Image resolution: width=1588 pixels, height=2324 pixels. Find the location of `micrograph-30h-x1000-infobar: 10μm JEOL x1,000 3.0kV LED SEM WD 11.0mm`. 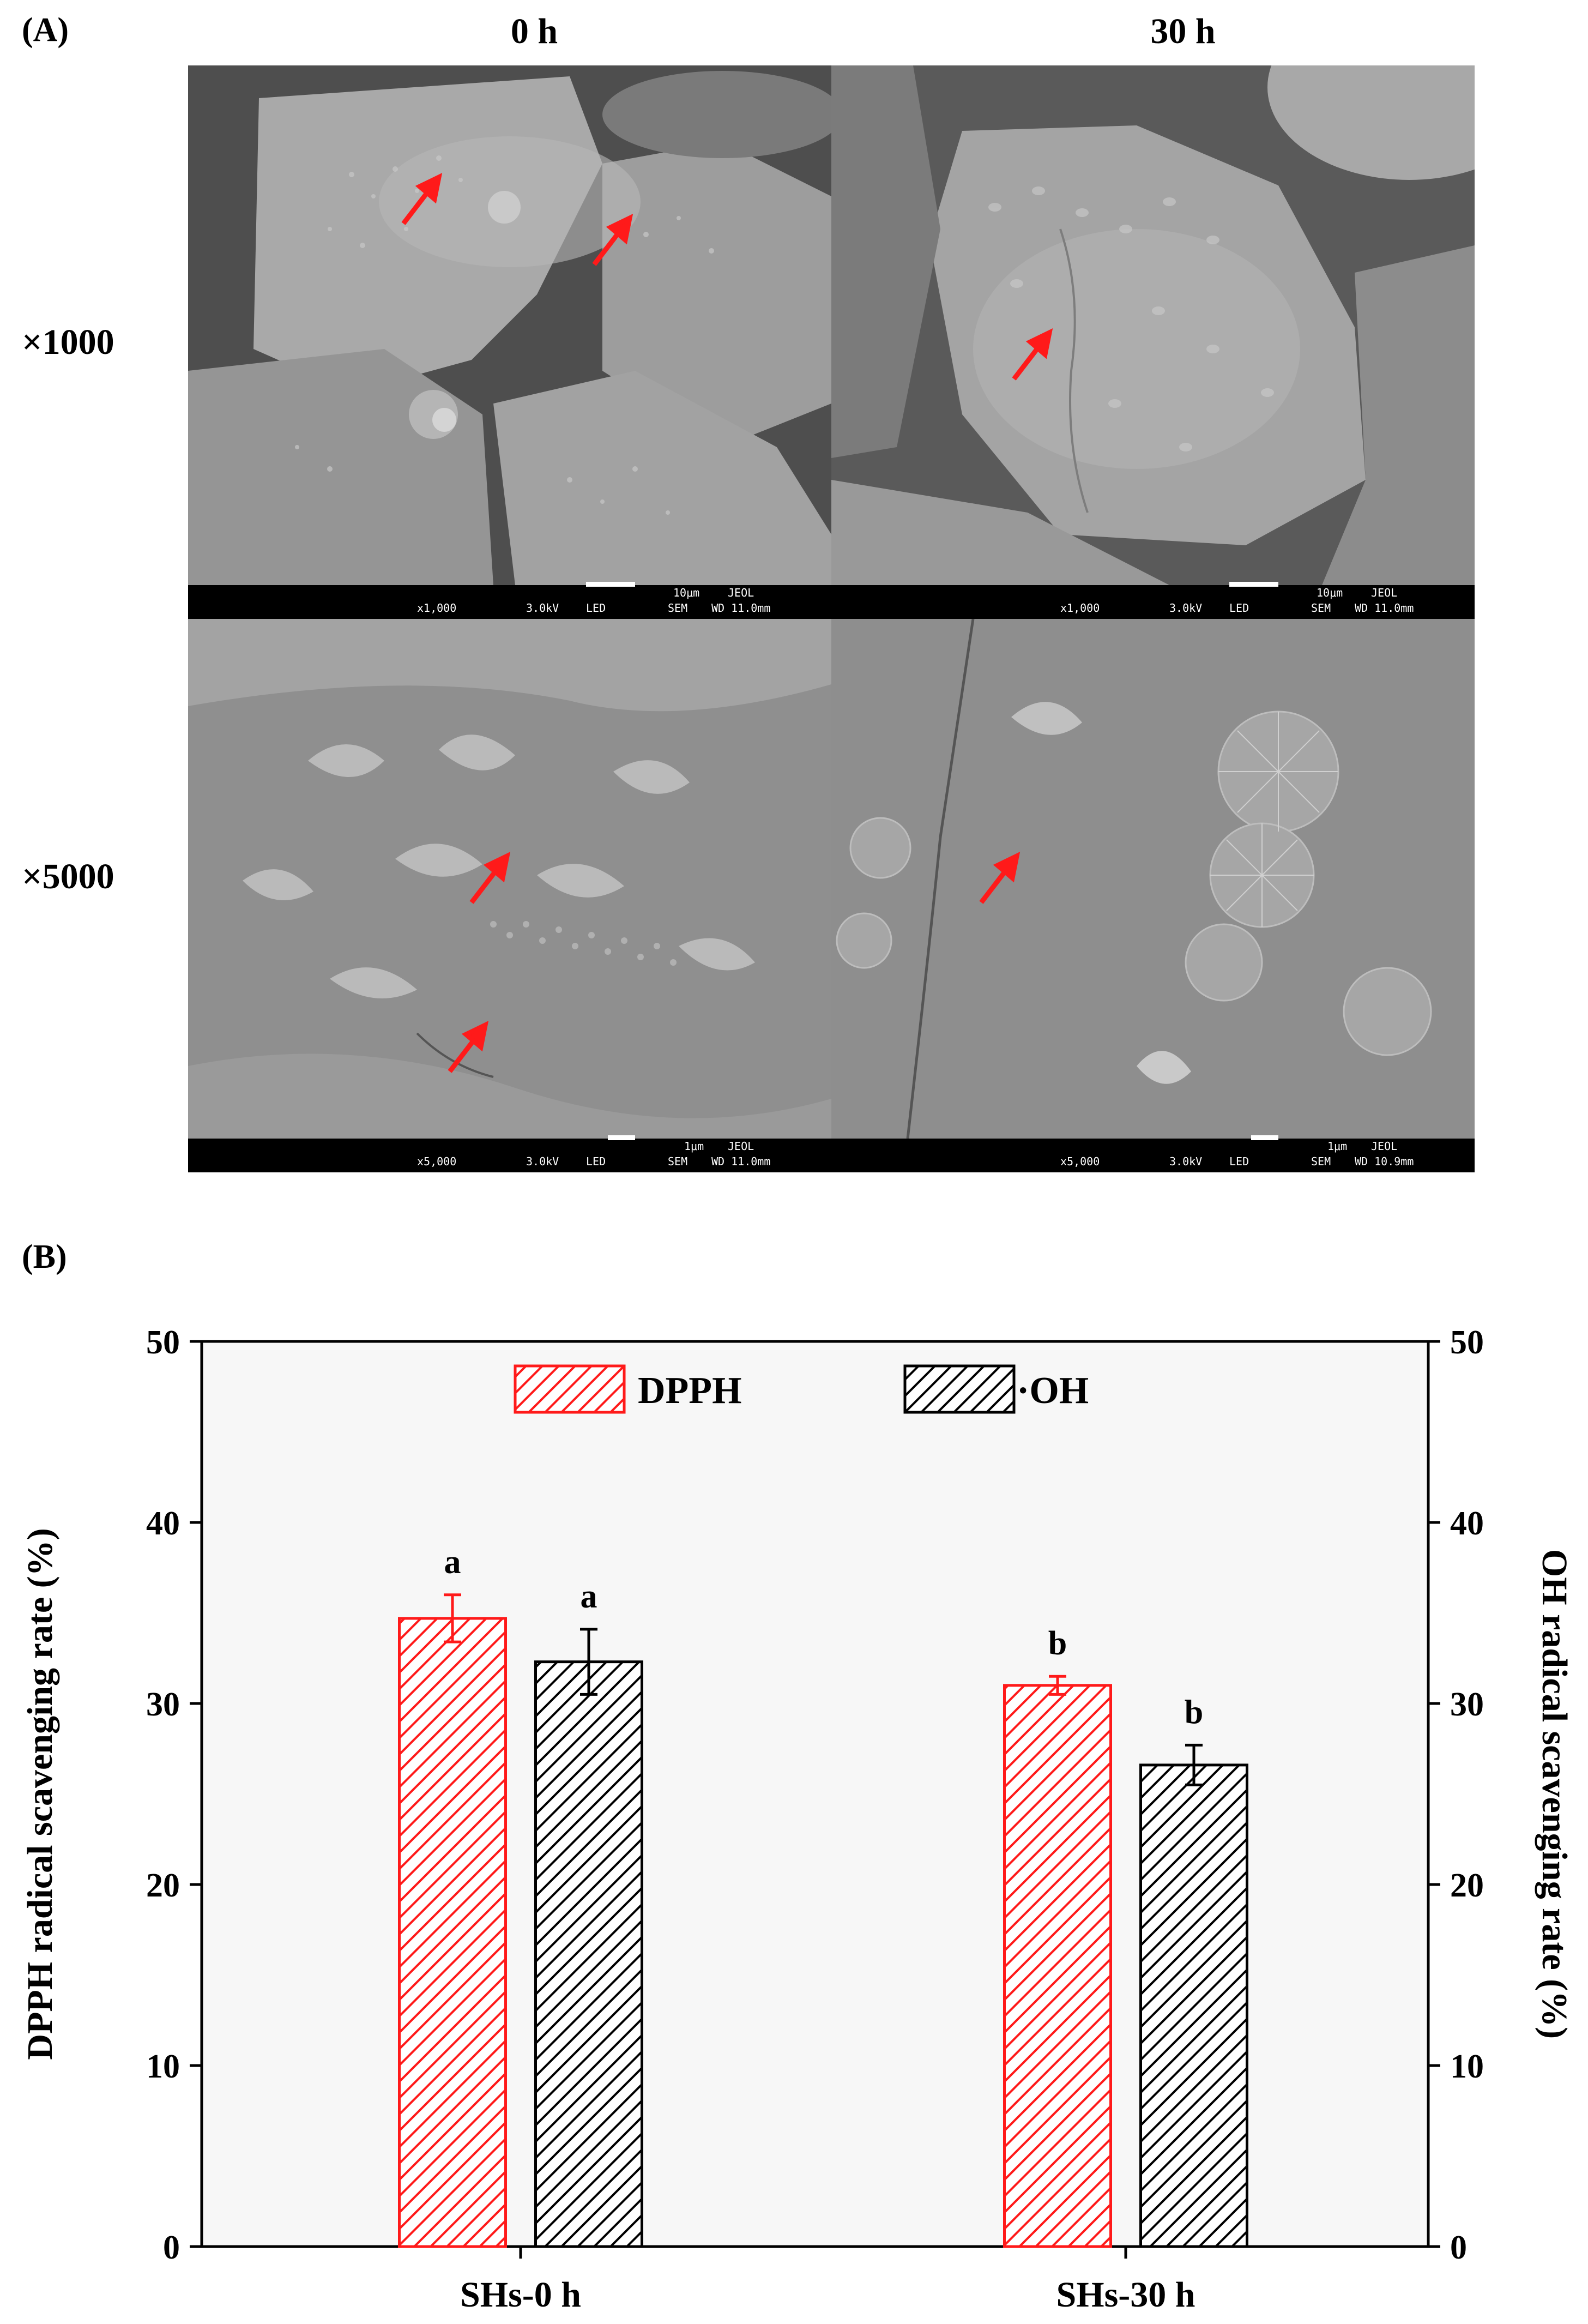

micrograph-30h-x1000-infobar: 10μm JEOL x1,000 3.0kV LED SEM WD 11.0mm is located at coordinates (1153, 600).